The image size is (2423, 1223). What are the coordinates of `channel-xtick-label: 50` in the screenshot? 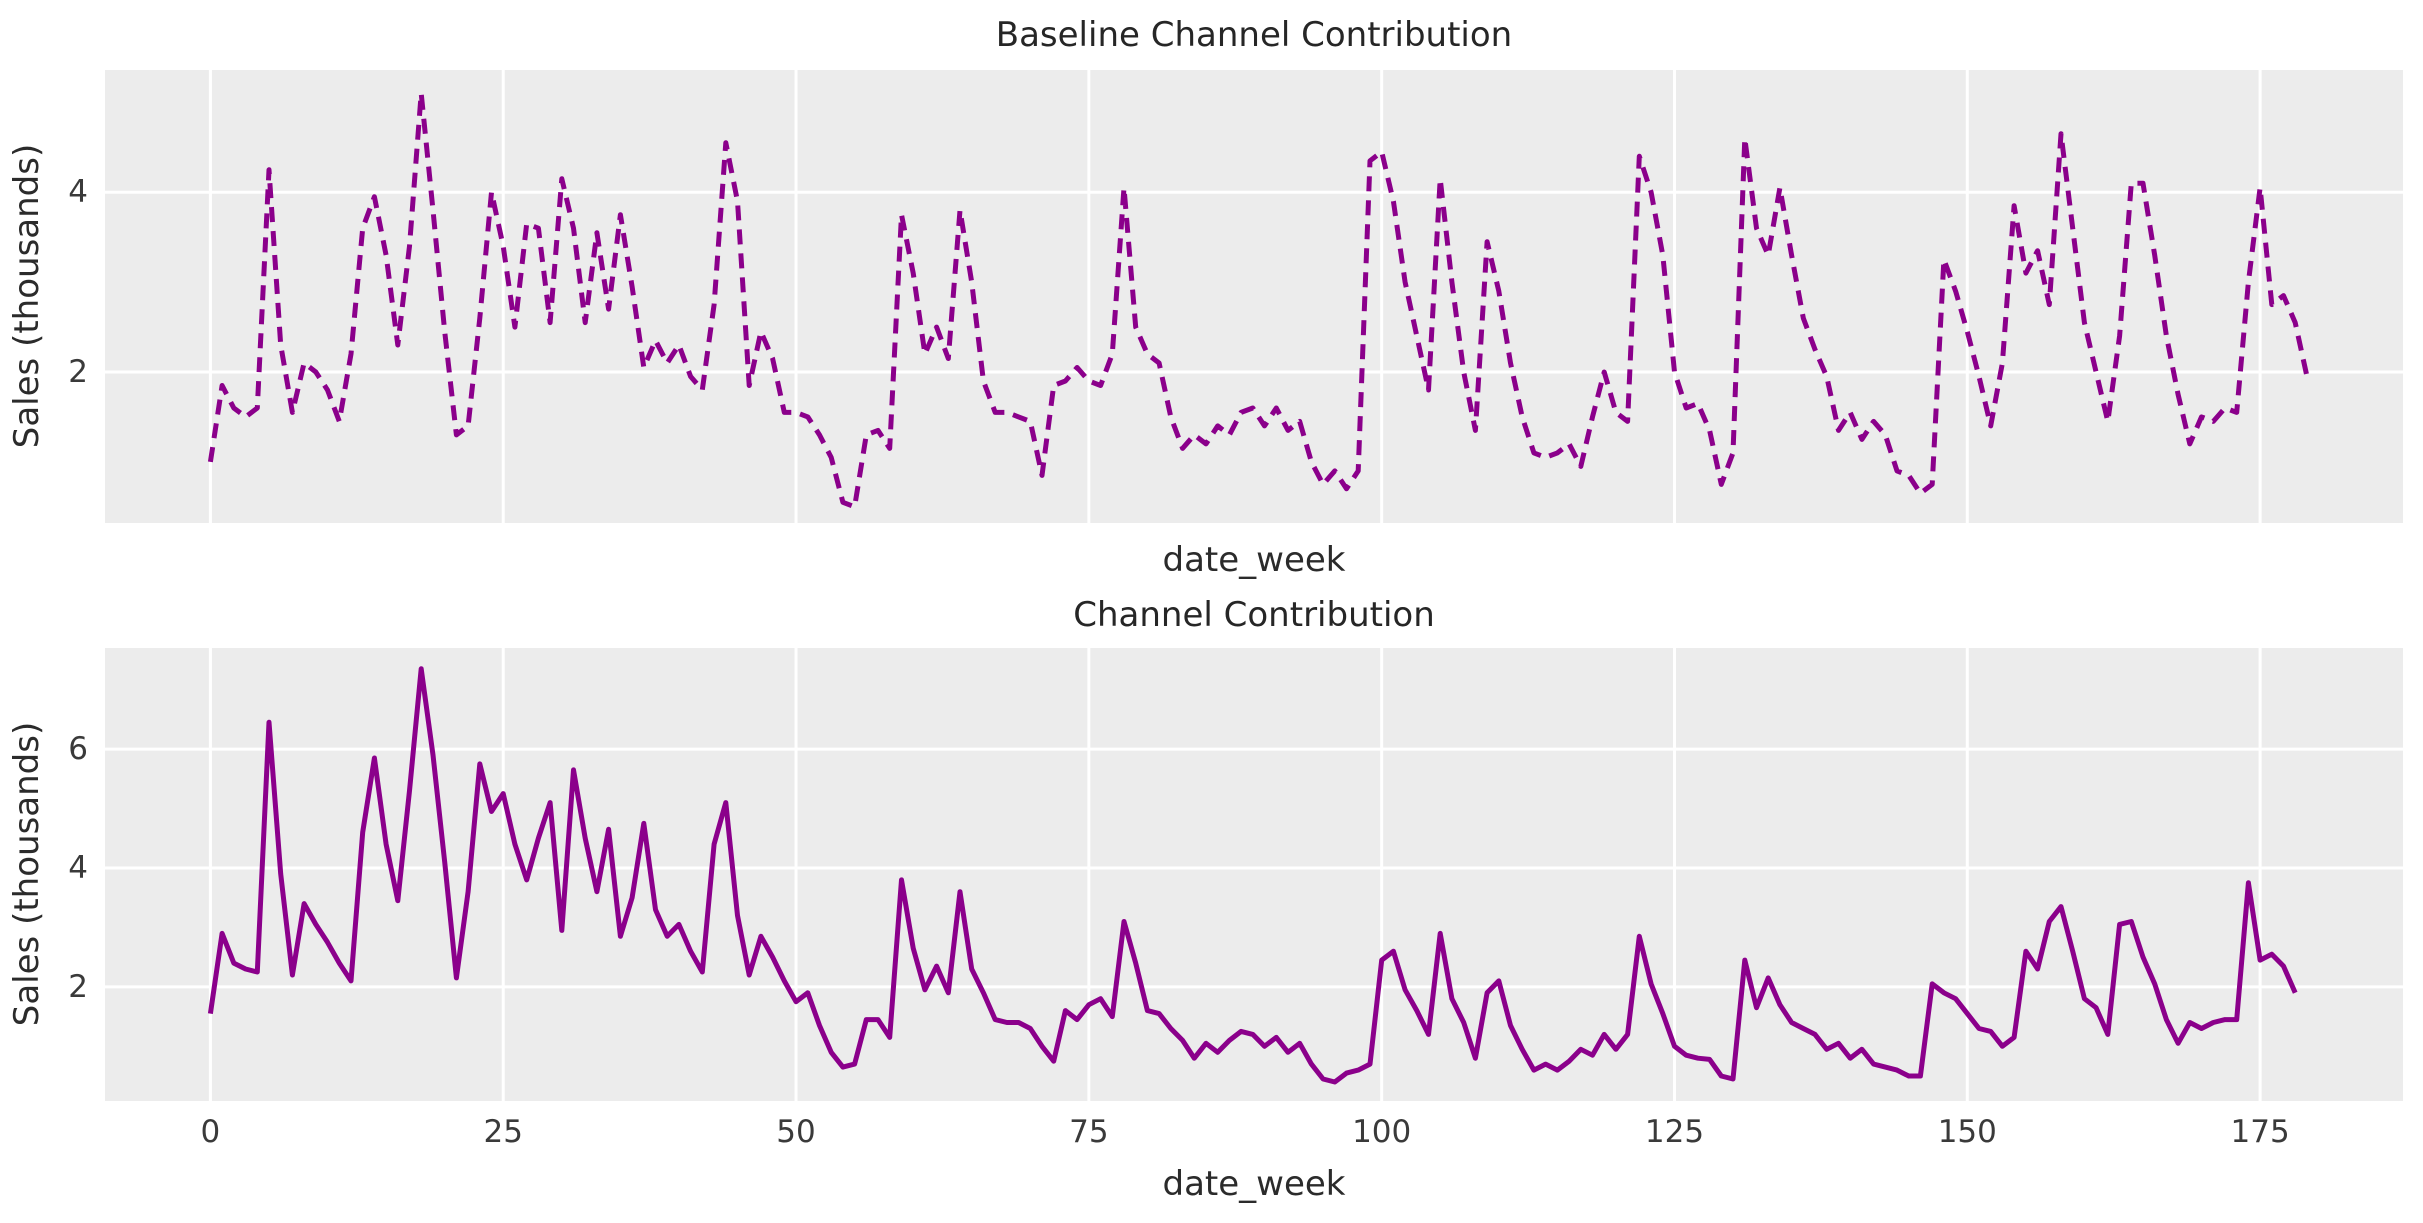 It's located at (796, 1132).